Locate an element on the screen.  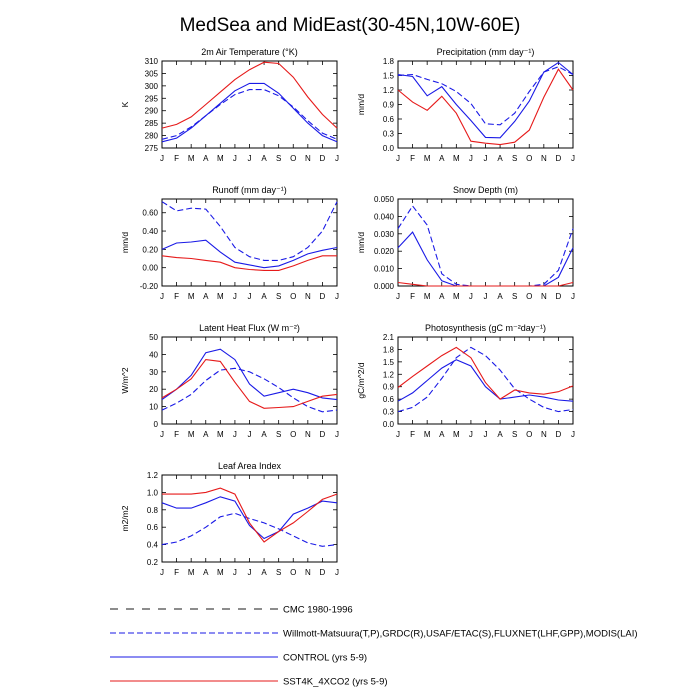
y-tick-label: 0.050 is located at coordinates (384, 199).